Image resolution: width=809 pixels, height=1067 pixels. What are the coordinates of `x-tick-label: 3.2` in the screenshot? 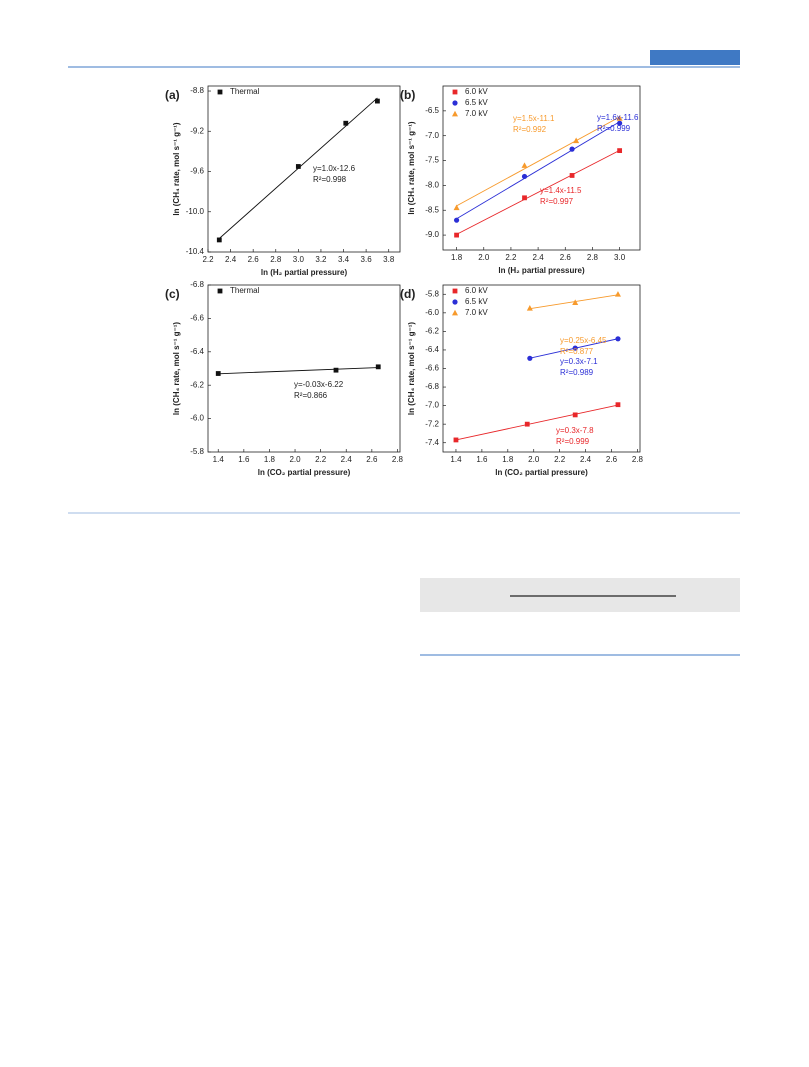 It's located at (321, 259).